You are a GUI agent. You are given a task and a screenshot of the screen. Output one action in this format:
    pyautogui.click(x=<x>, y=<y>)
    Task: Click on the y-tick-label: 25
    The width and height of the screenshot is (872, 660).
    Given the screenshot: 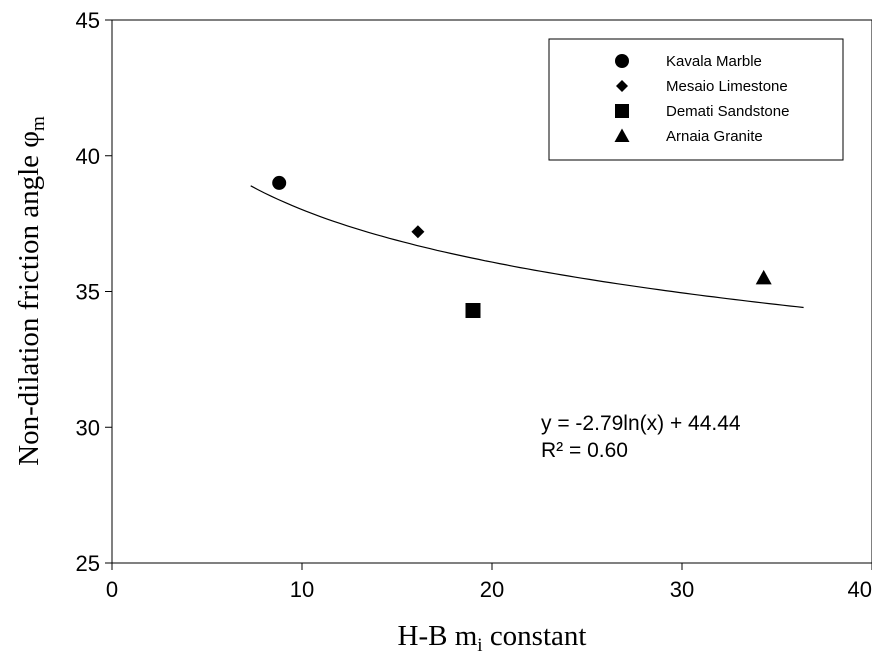 What is the action you would take?
    pyautogui.click(x=88, y=563)
    